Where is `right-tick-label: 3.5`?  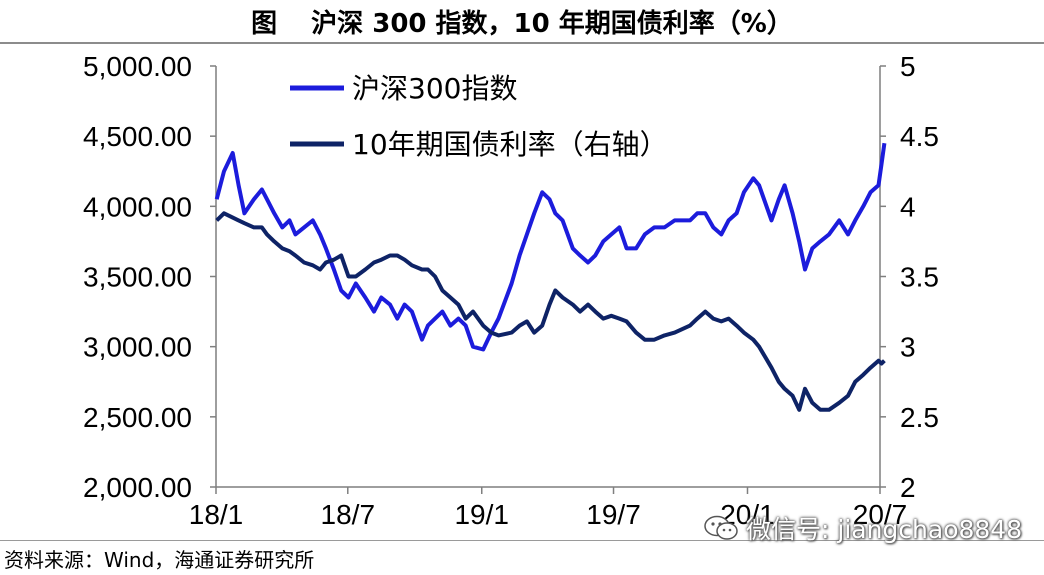 right-tick-label: 3.5 is located at coordinates (919, 277).